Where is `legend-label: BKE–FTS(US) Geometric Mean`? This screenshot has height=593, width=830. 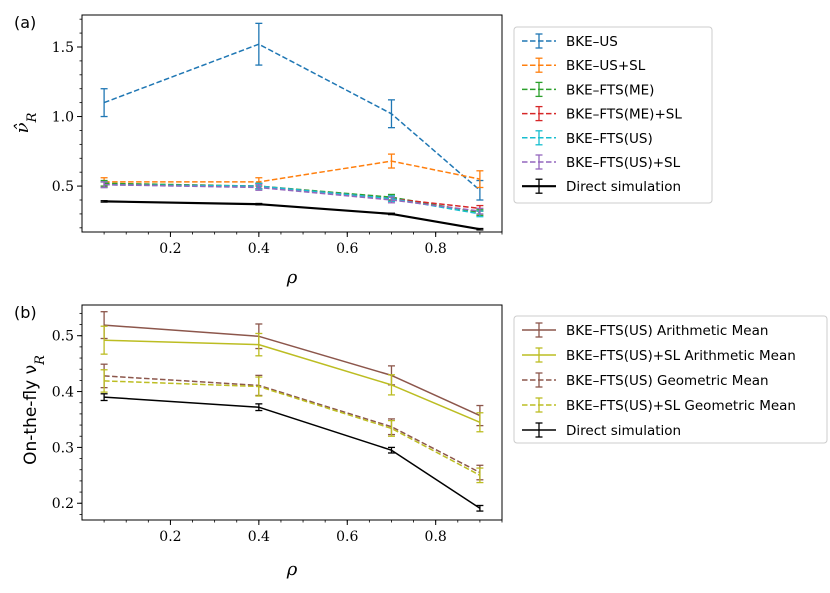 legend-label: BKE–FTS(US) Geometric Mean is located at coordinates (667, 381).